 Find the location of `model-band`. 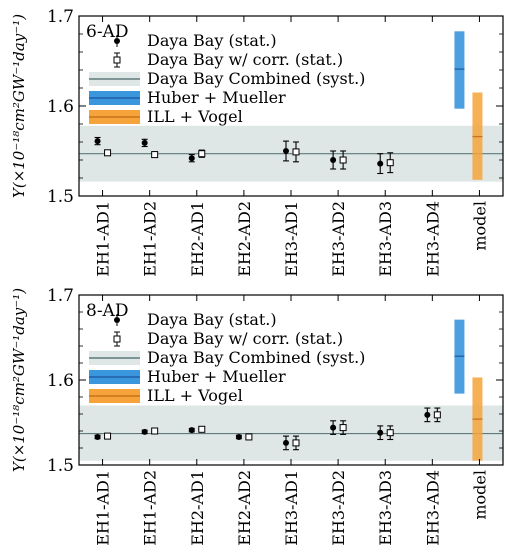

model-band is located at coordinates (459, 70).